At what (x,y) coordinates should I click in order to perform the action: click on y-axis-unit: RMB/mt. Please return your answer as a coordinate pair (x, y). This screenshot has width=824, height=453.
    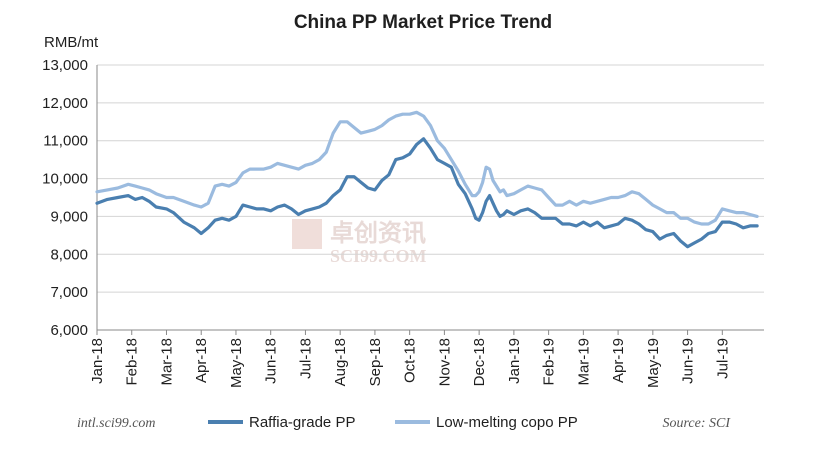
    Looking at the image, I should click on (71, 42).